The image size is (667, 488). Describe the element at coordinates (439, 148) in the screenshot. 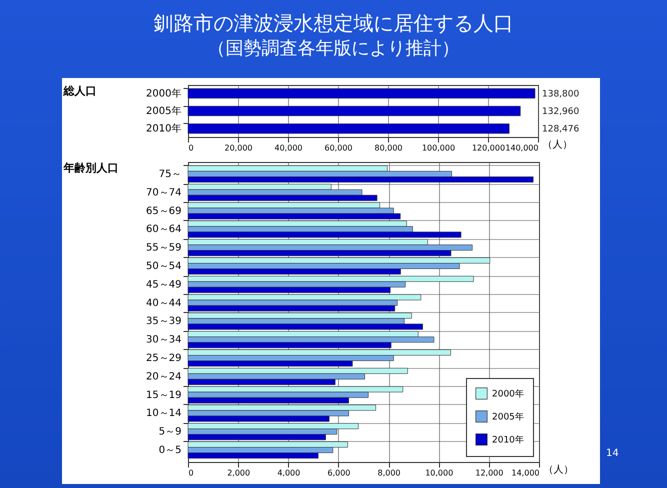

I see `x-tick-label: 100,000` at that location.